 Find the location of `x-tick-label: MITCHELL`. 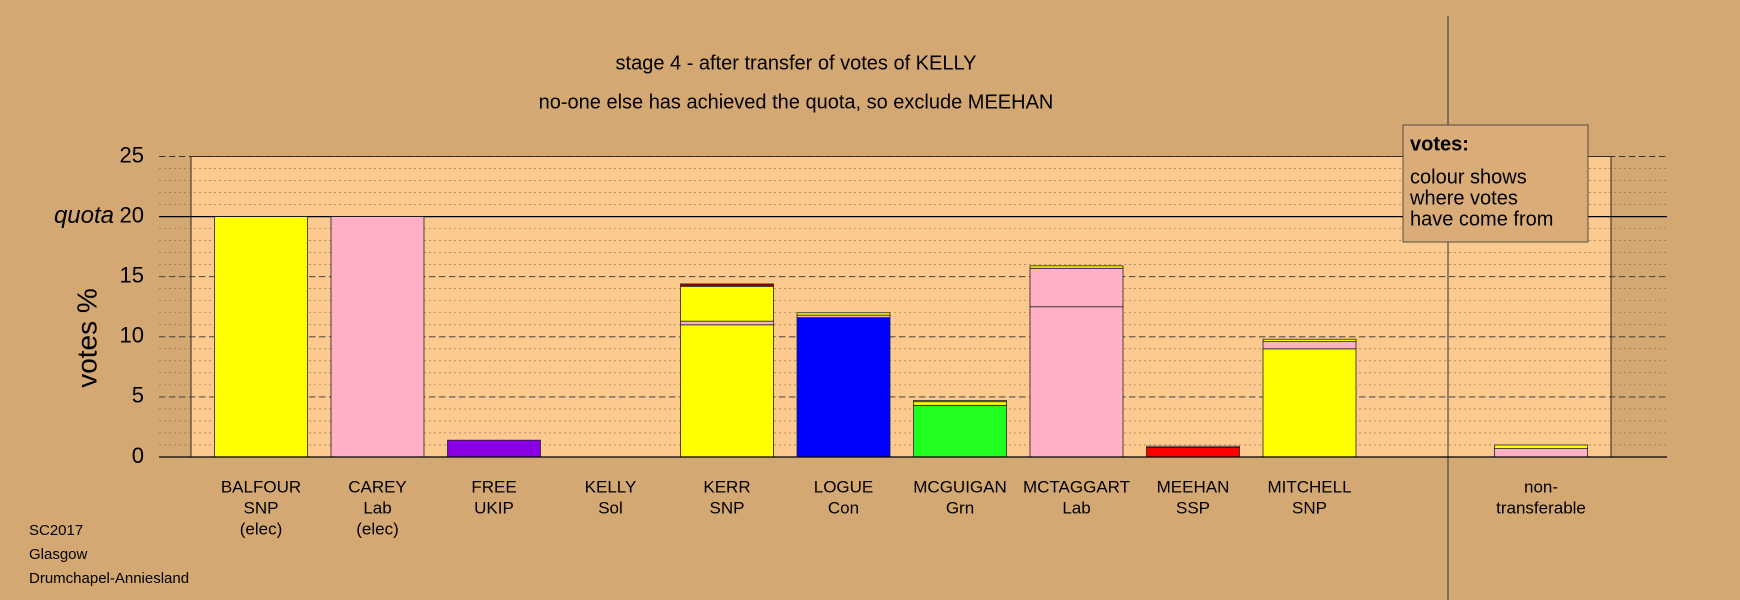

x-tick-label: MITCHELL is located at coordinates (1309, 486).